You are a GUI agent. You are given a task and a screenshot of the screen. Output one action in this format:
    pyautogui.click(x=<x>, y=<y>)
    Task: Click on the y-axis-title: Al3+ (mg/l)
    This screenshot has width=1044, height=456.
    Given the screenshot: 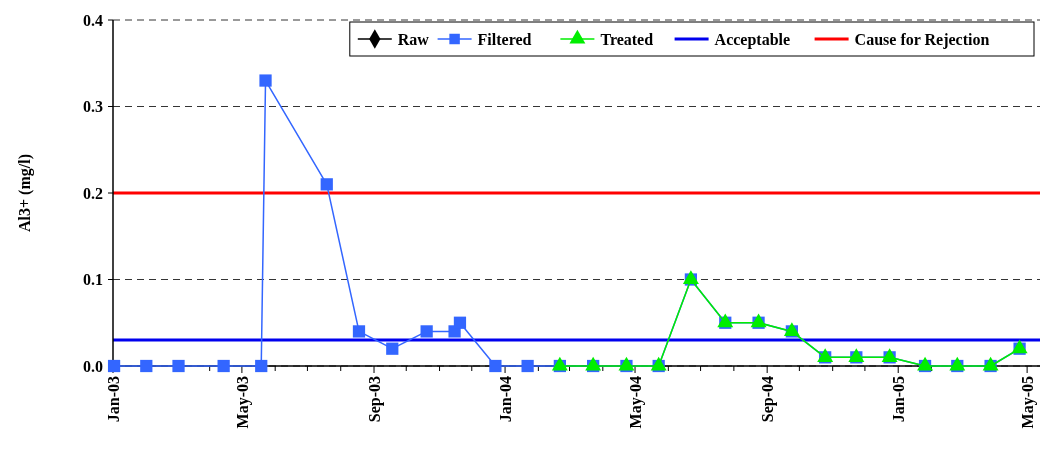 What is the action you would take?
    pyautogui.click(x=24, y=193)
    